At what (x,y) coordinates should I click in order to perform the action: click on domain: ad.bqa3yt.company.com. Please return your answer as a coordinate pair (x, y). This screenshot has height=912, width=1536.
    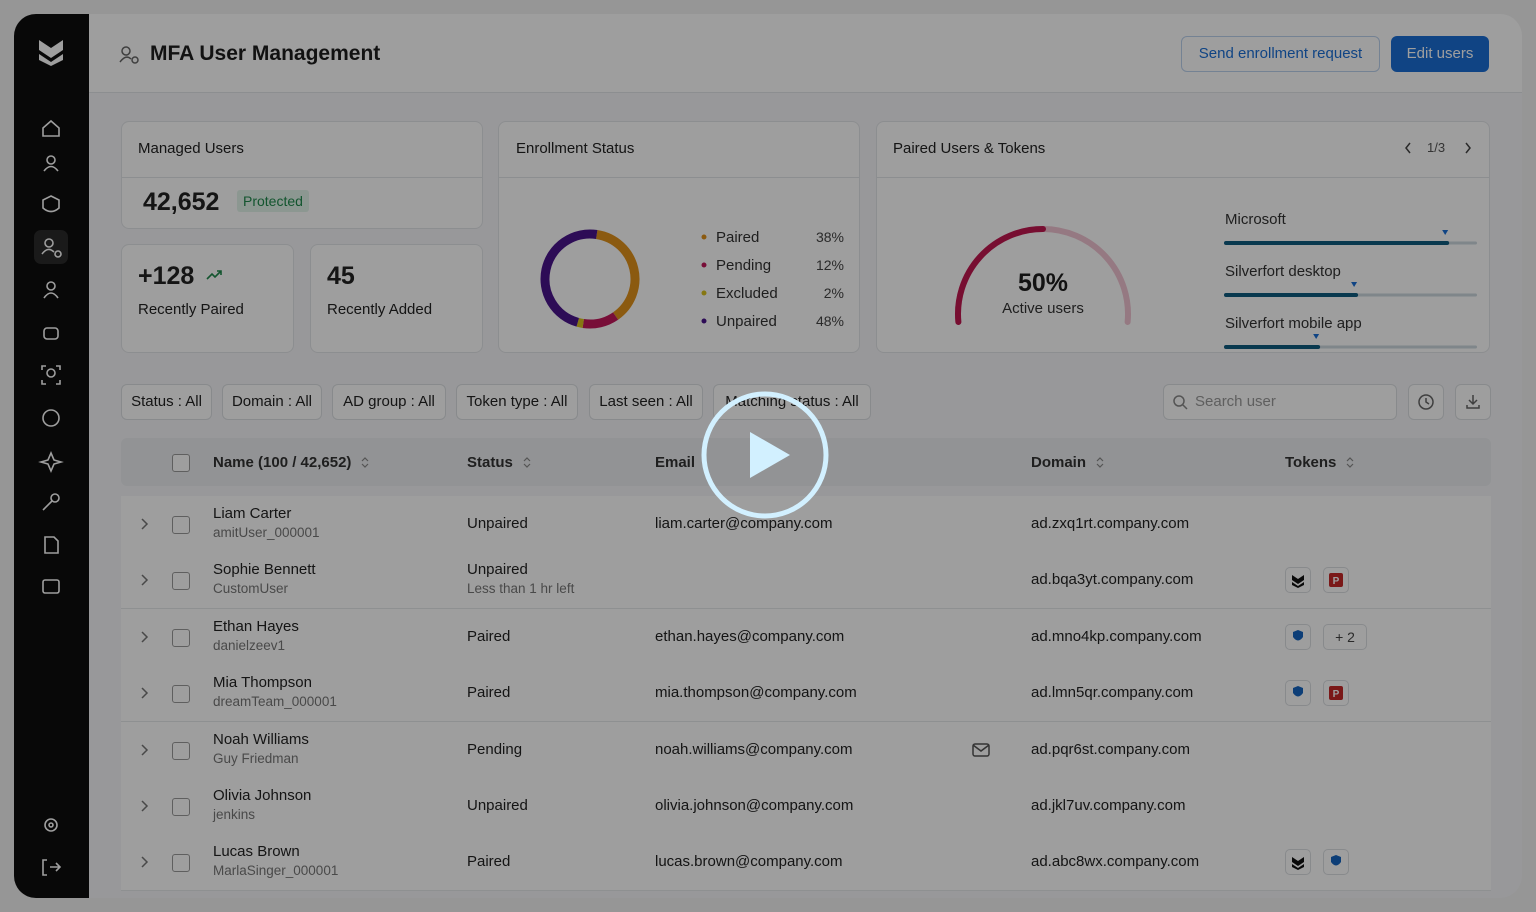
    Looking at the image, I should click on (1112, 580).